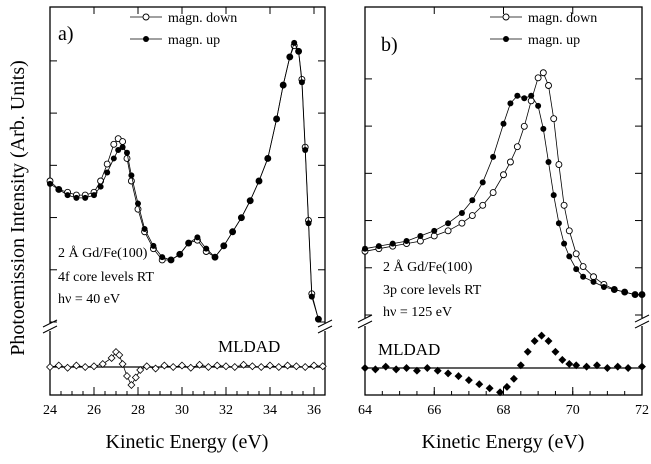  I want to click on panel-b-annotation-line2: 3p core levels RT, so click(432, 290).